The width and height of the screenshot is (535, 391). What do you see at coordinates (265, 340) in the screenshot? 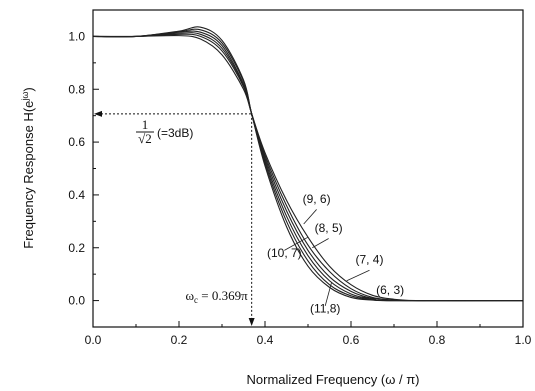
I see `x-tick-label: 0.4` at bounding box center [265, 340].